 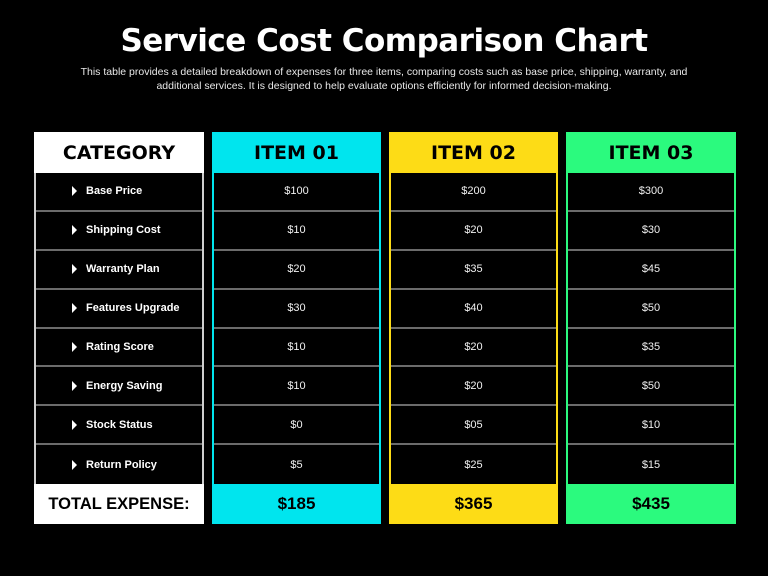 I want to click on item-01-body: $100 $10 $20 $30 $10 $10 $0 $5, so click(x=296, y=328).